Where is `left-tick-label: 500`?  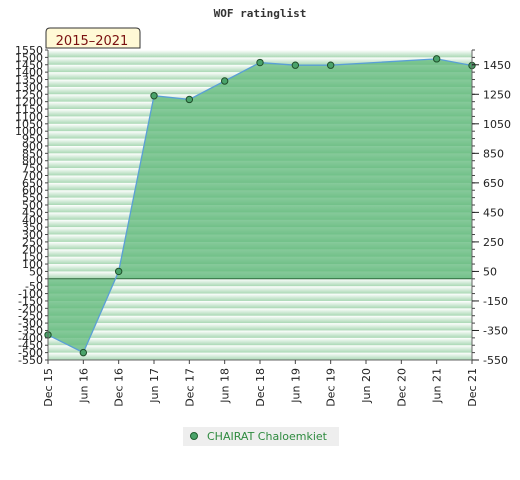 left-tick-label: 500 is located at coordinates (32, 205).